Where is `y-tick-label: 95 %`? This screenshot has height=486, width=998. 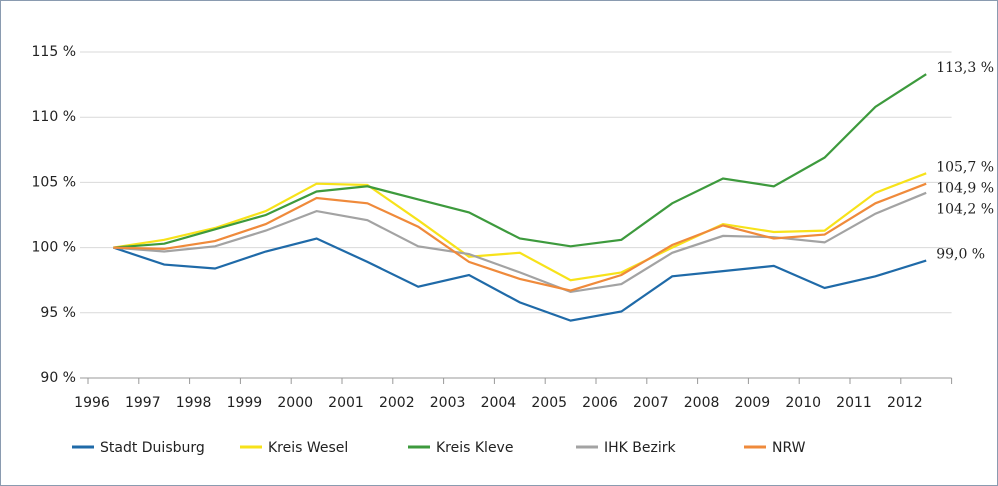 y-tick-label: 95 % is located at coordinates (58, 313).